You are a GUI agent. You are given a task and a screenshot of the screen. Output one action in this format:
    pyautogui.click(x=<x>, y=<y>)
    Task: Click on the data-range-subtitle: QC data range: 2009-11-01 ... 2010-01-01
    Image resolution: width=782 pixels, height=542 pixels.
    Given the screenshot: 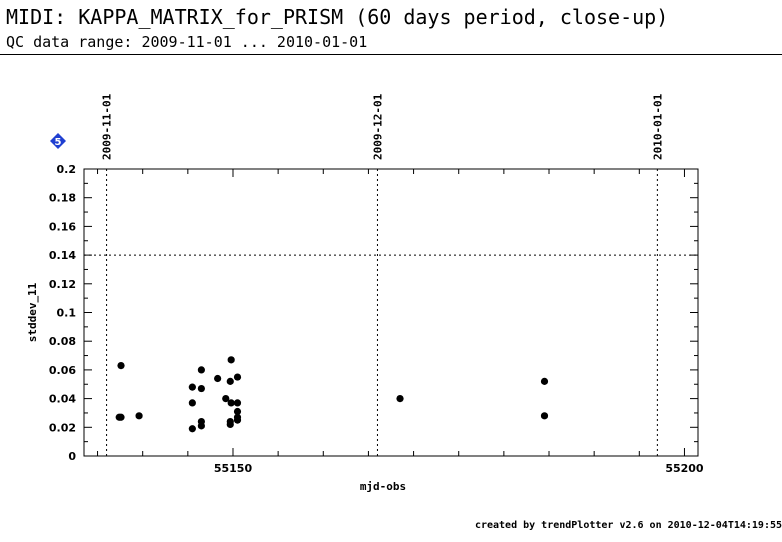 What is the action you would take?
    pyautogui.click(x=187, y=42)
    